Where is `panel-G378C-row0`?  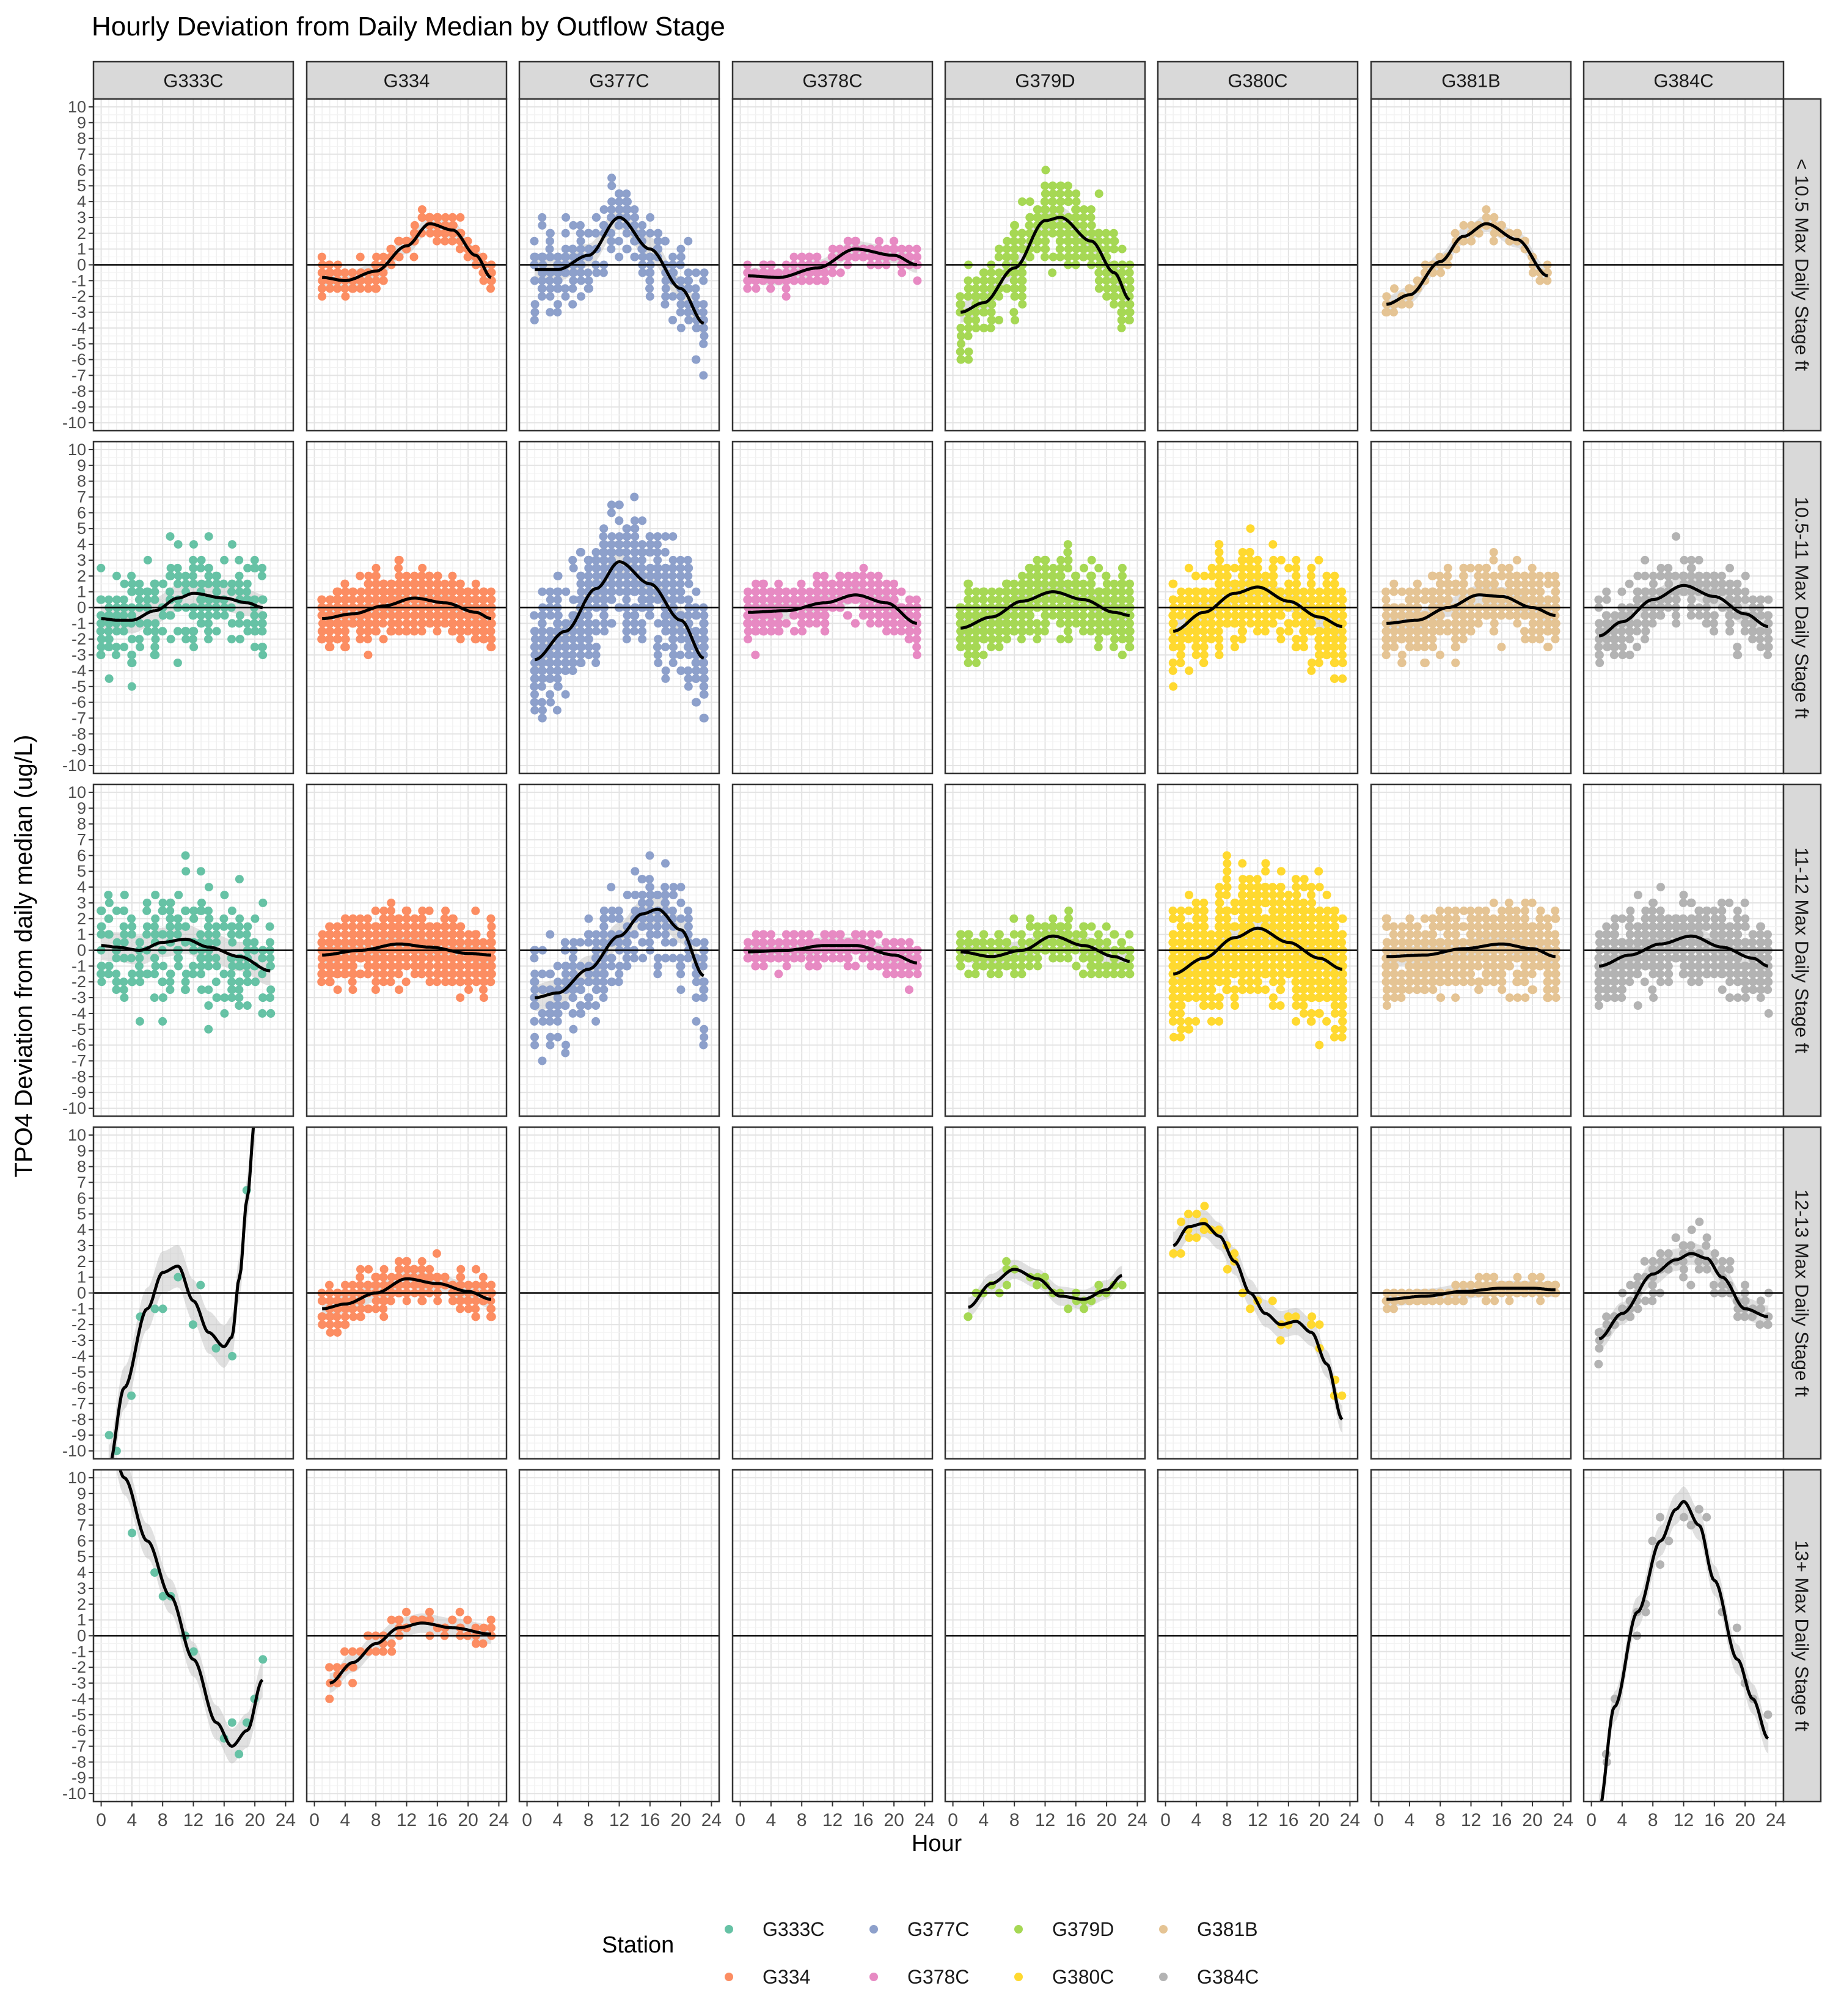 panel-G378C-row0 is located at coordinates (832, 265).